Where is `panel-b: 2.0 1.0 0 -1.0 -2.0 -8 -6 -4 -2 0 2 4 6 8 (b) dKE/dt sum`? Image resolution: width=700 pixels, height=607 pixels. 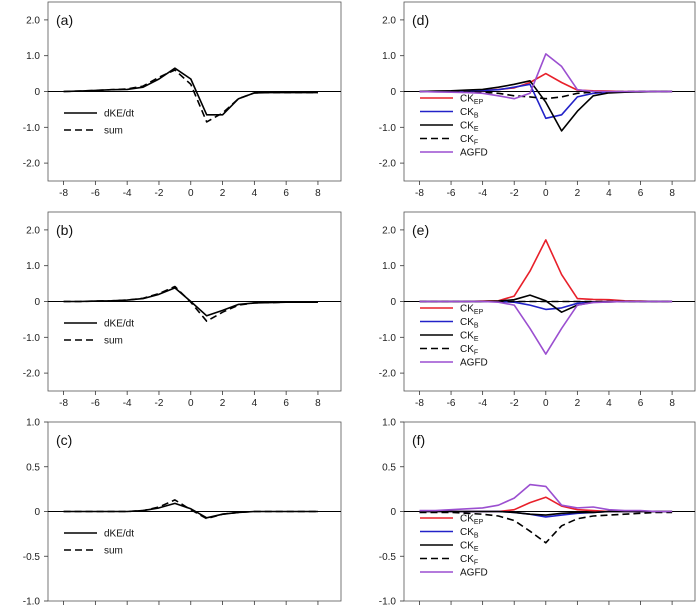 panel-b: 2.0 1.0 0 -1.0 -2.0 -8 -6 -4 -2 0 2 4 6 8 (b) dKE/dt sum is located at coordinates (182, 310).